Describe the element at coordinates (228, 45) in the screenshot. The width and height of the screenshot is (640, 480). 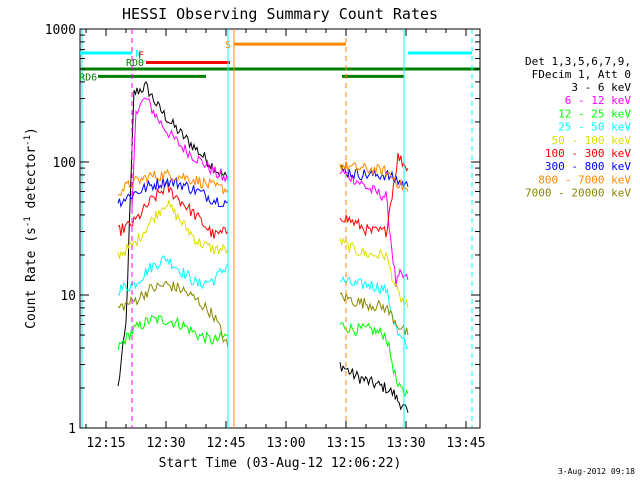
I see `flag-label-s: S` at that location.